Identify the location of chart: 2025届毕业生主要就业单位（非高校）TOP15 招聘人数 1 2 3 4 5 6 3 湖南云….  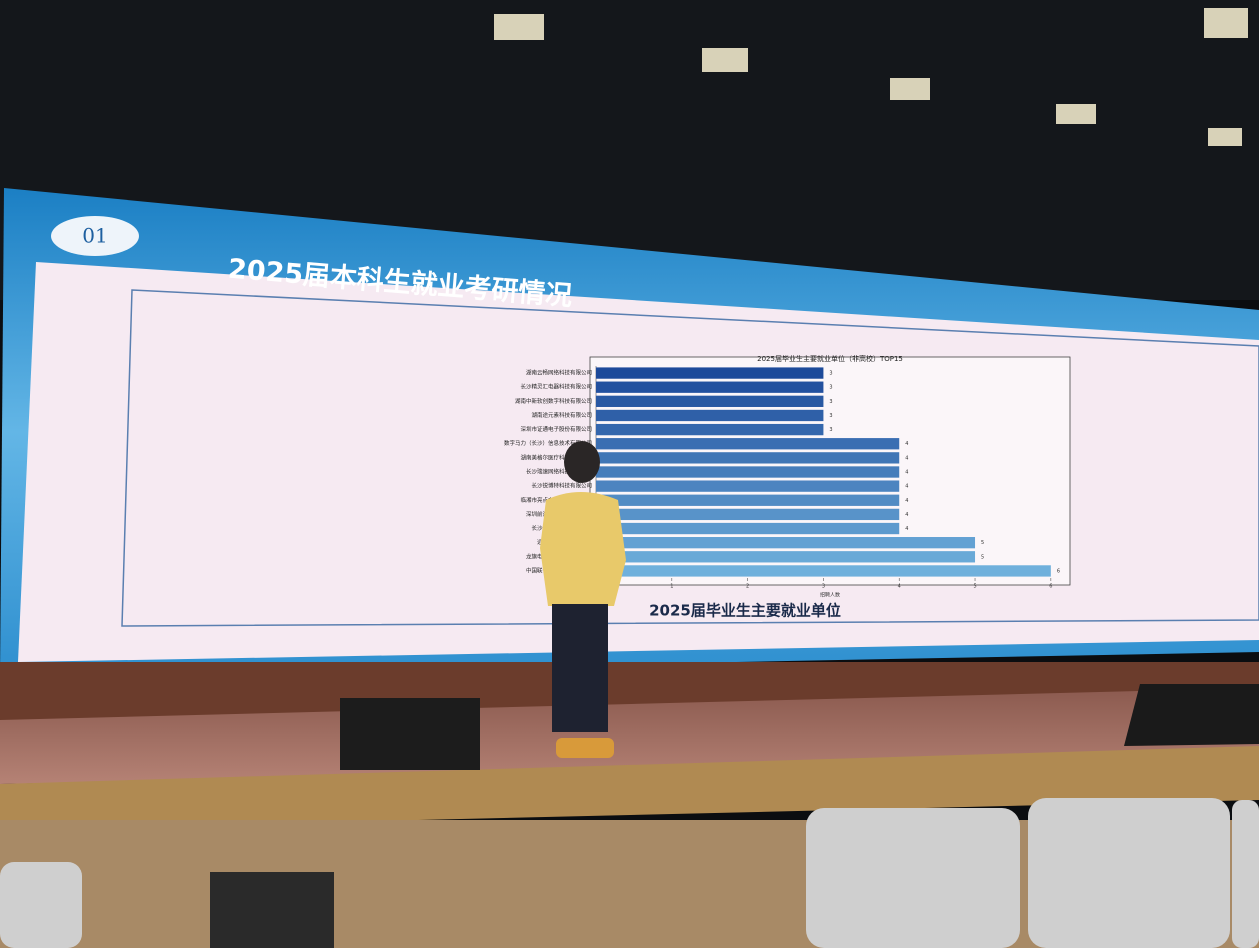
(787, 476).